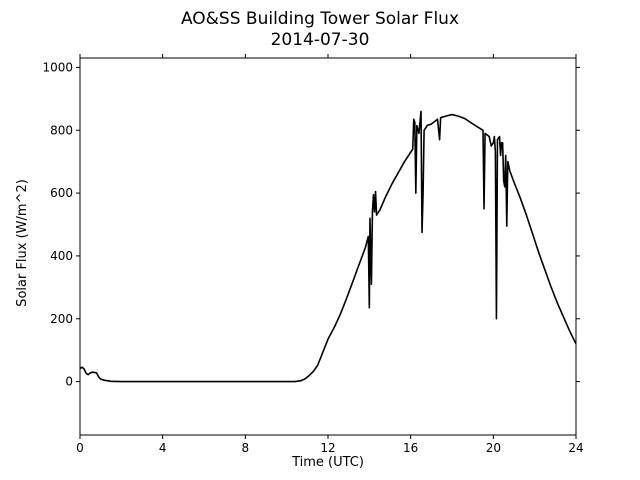 This screenshot has width=640, height=480. What do you see at coordinates (22, 243) in the screenshot?
I see `y-axis-label: Solar Flux (W/m^2)` at bounding box center [22, 243].